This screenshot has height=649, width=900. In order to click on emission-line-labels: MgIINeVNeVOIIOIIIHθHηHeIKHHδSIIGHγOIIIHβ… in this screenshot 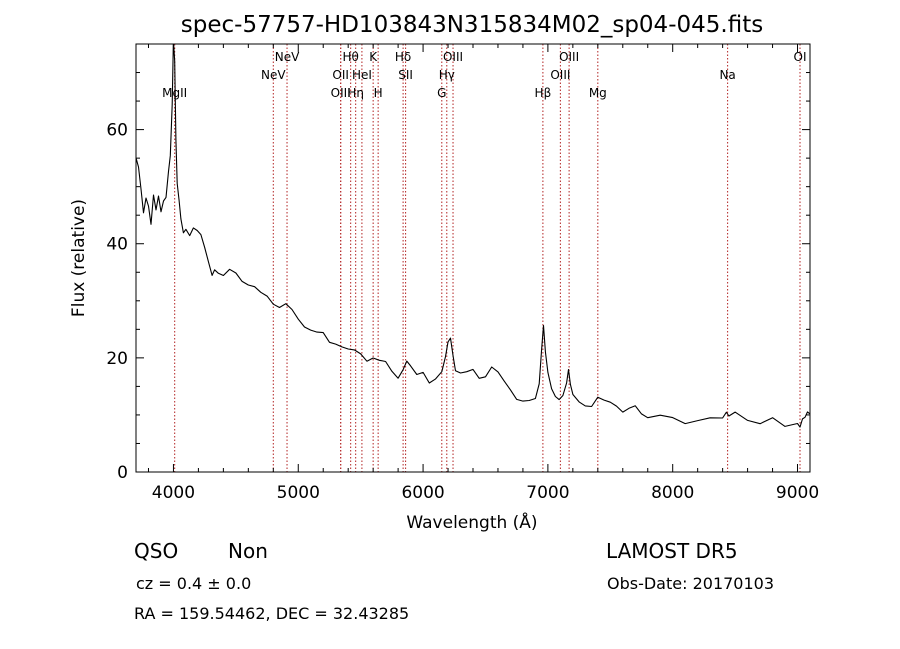, I will do `click(484, 75)`.